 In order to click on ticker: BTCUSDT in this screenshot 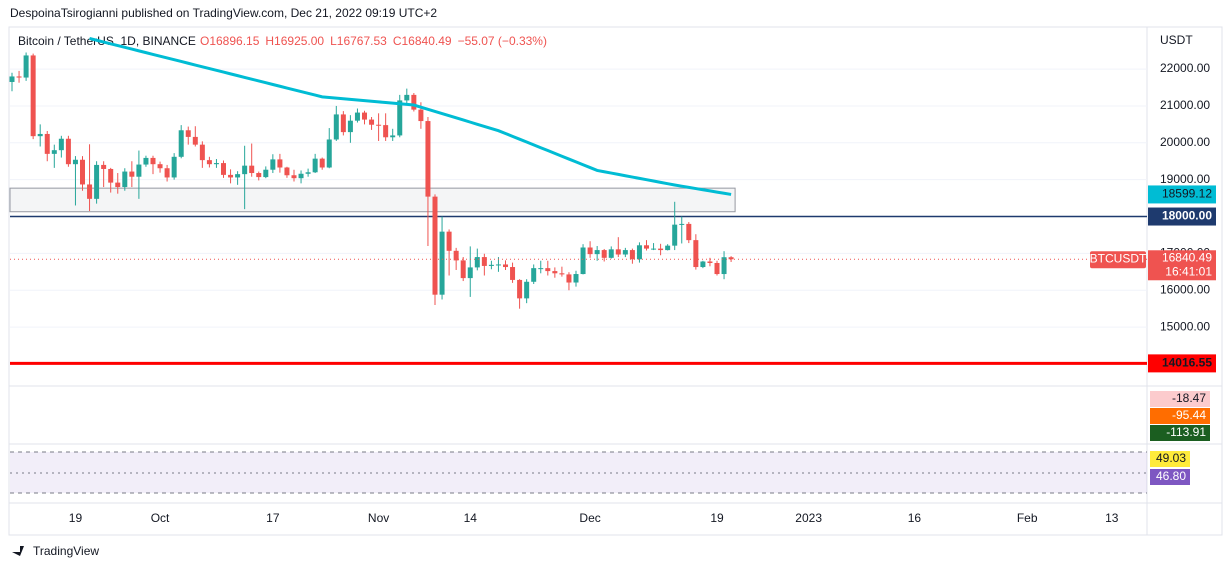, I will do `click(1118, 258)`.